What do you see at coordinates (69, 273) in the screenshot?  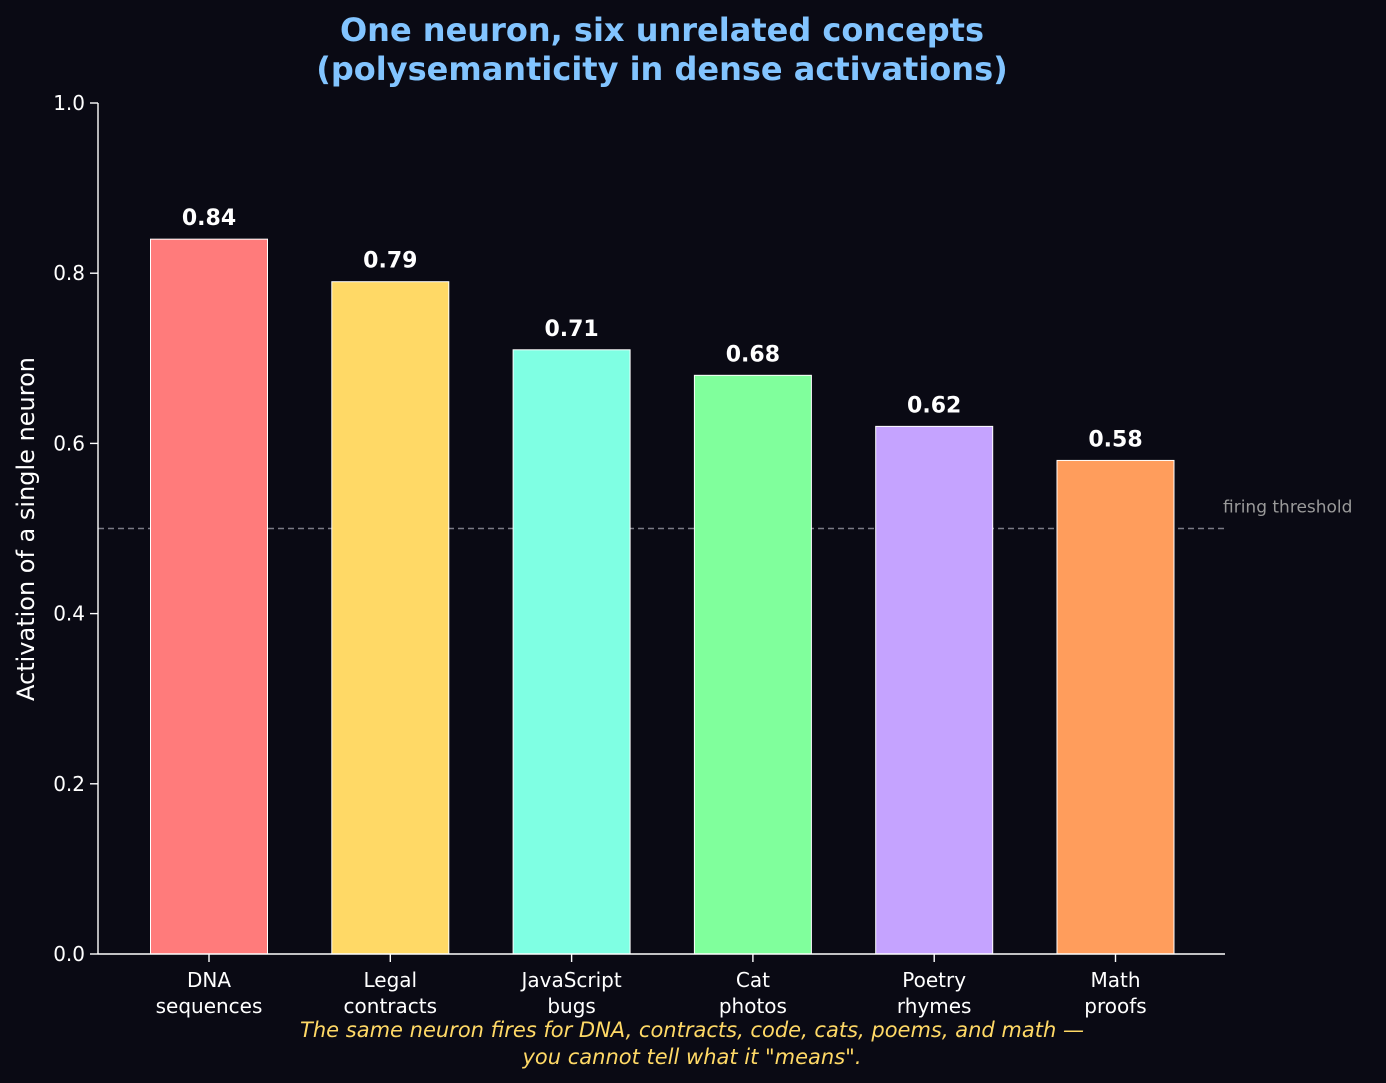 I see `y-tick-label: 0.8` at bounding box center [69, 273].